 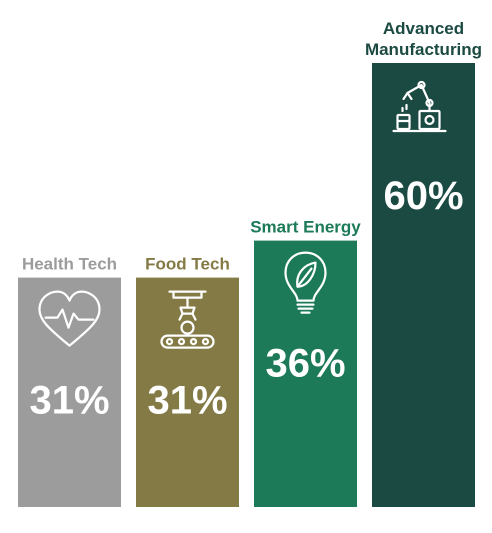 What do you see at coordinates (305, 364) in the screenshot?
I see `value-label: 36%` at bounding box center [305, 364].